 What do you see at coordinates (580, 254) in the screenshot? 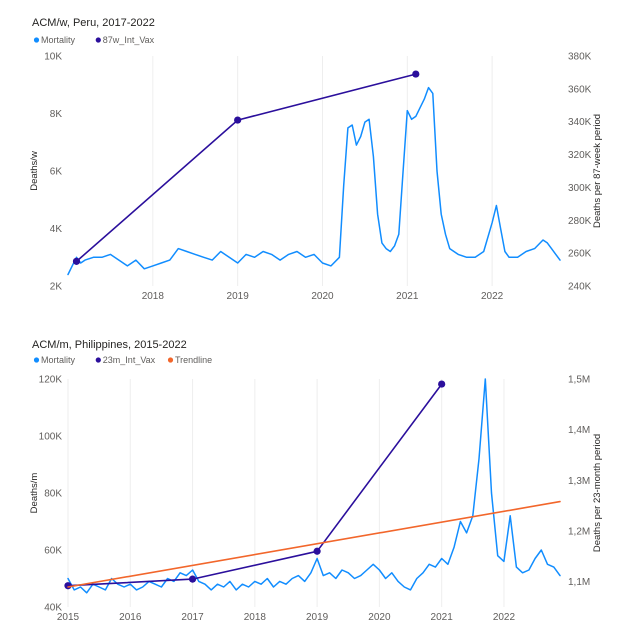
I see `y2-tick-label: 260K` at bounding box center [580, 254].